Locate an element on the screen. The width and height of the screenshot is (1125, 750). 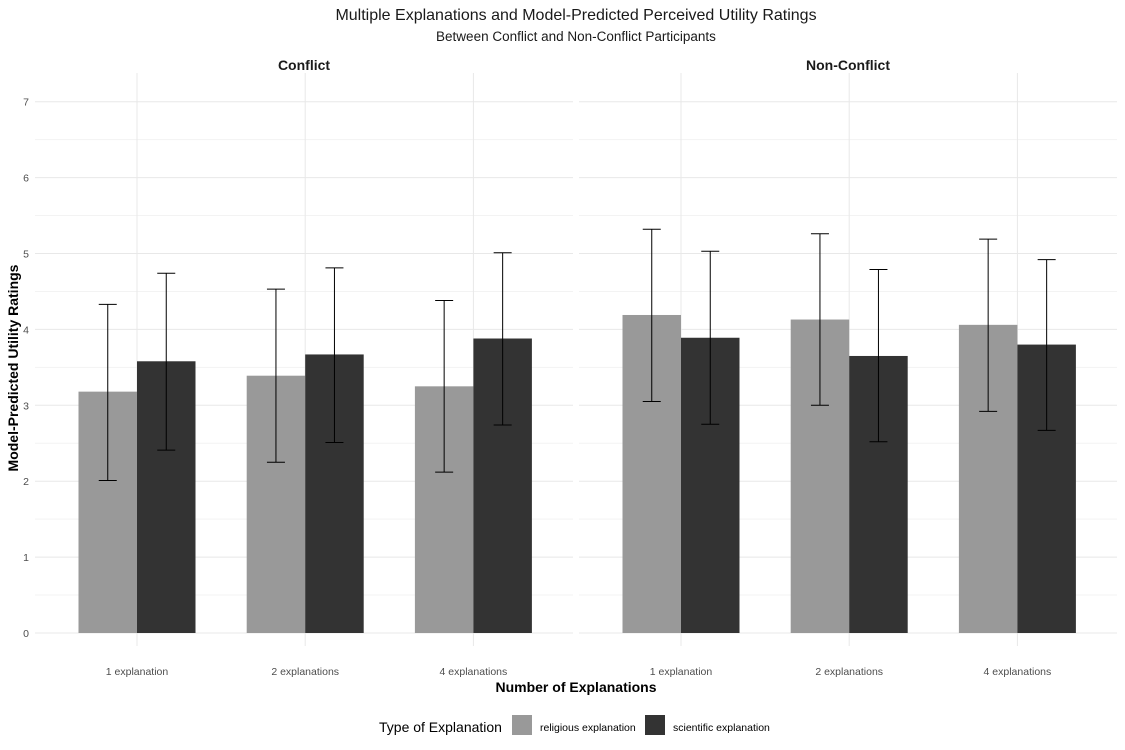
y-tick-label: 5 is located at coordinates (26, 255).